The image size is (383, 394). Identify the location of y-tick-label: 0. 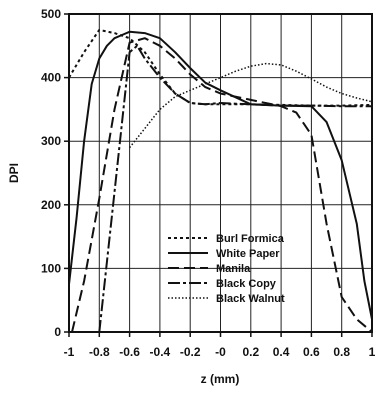
(57, 332).